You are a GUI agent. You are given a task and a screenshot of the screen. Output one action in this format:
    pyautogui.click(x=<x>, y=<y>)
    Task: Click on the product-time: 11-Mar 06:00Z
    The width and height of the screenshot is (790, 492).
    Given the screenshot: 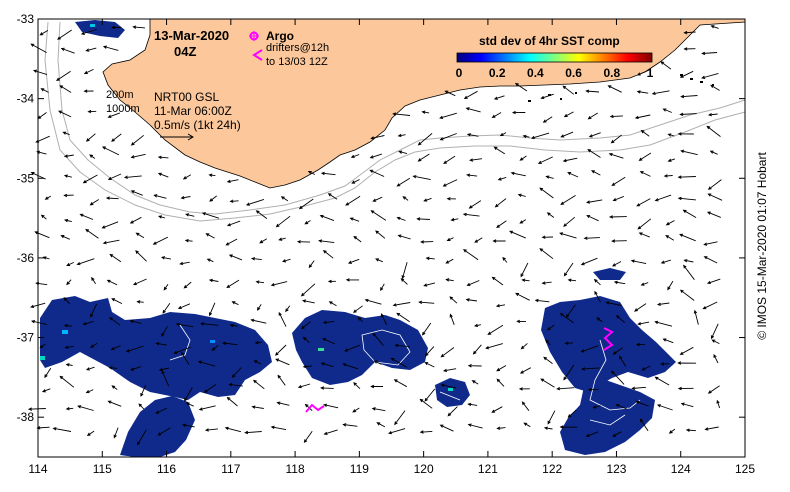 What is the action you would take?
    pyautogui.click(x=193, y=111)
    